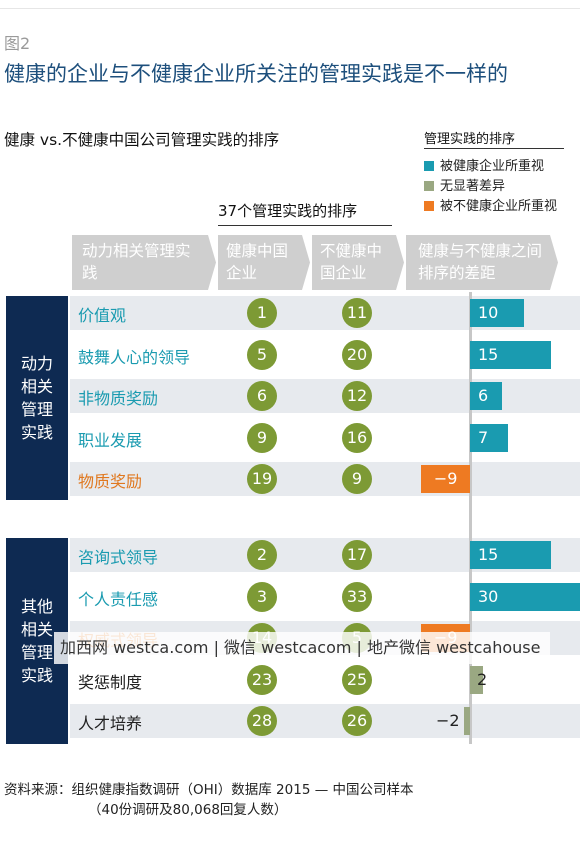 The image size is (580, 846). I want to click on practice-label: 咨询式领导, so click(118, 557).